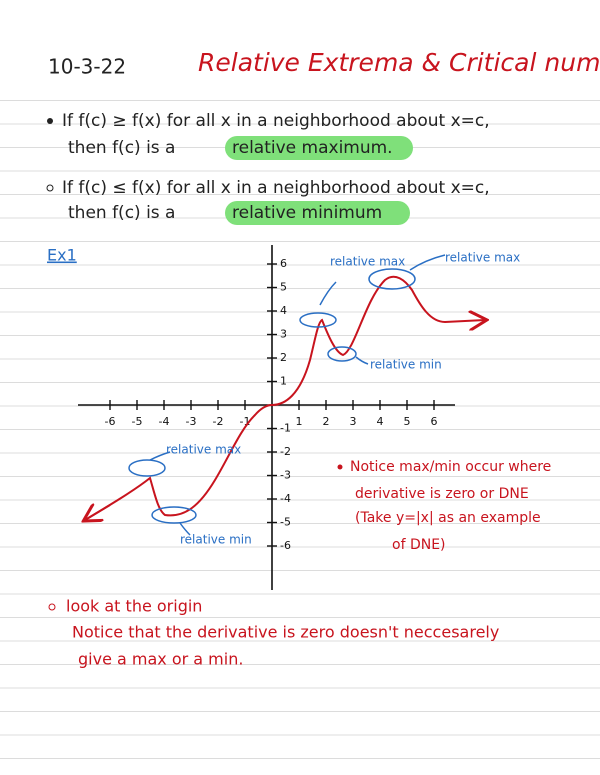 The width and height of the screenshot is (600, 775). What do you see at coordinates (450, 467) in the screenshot?
I see `note-line: Notice max/min occur where` at bounding box center [450, 467].